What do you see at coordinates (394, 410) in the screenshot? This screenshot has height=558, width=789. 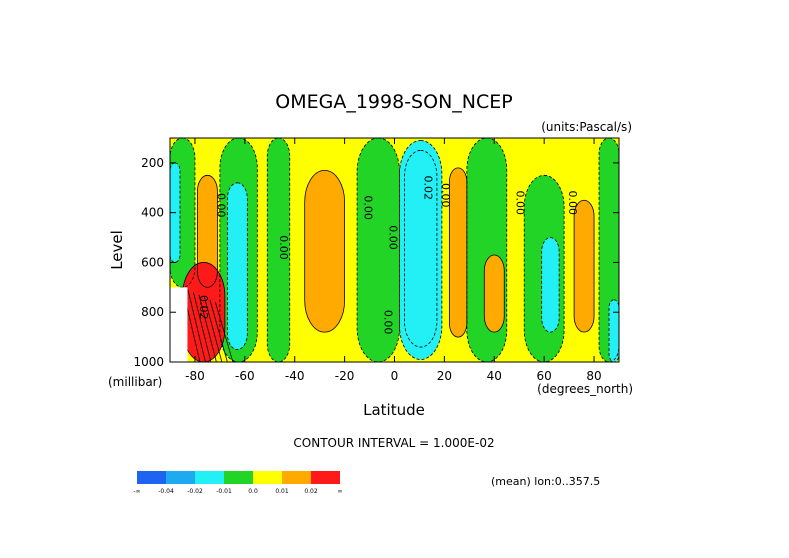 I see `x-axis-label: Latitude` at bounding box center [394, 410].